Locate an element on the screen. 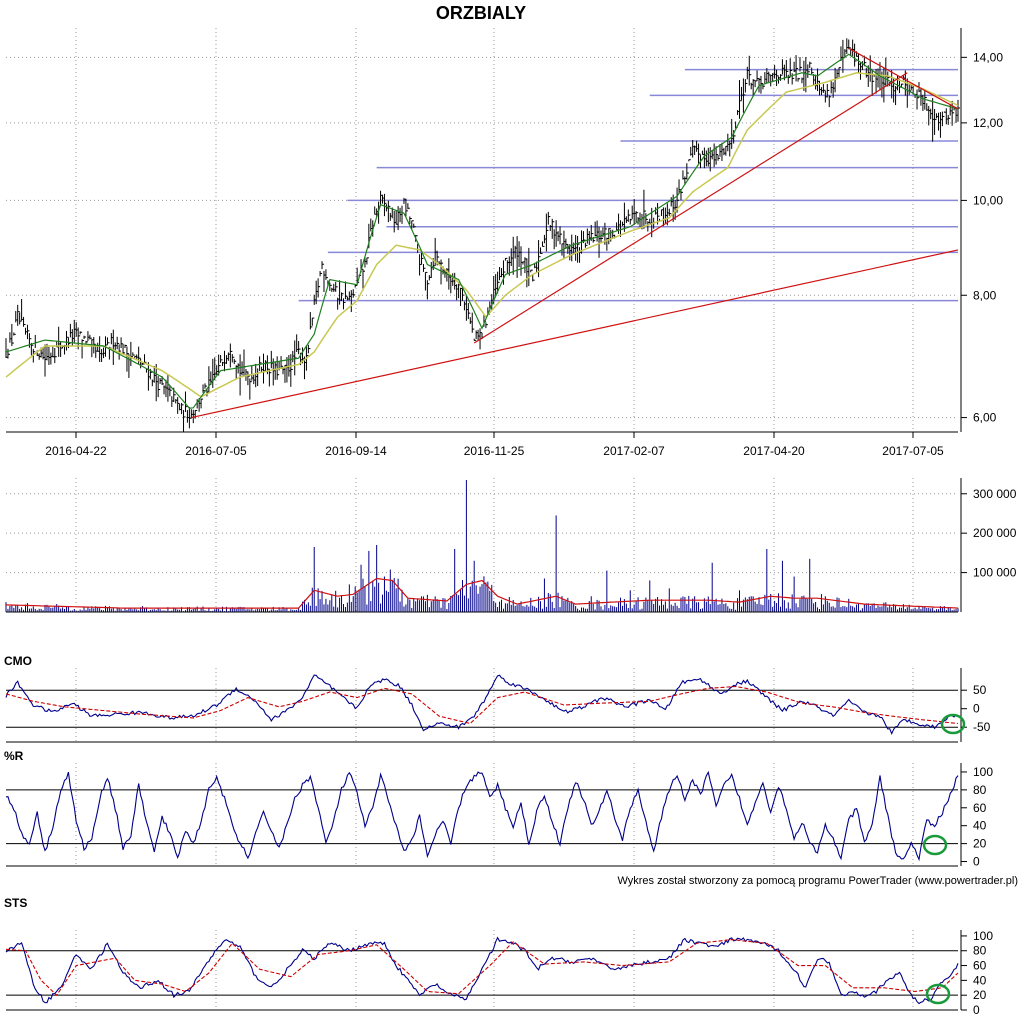 Image resolution: width=1030 pixels, height=1015 pixels. price-tick-label: 12,00 is located at coordinates (988, 123).